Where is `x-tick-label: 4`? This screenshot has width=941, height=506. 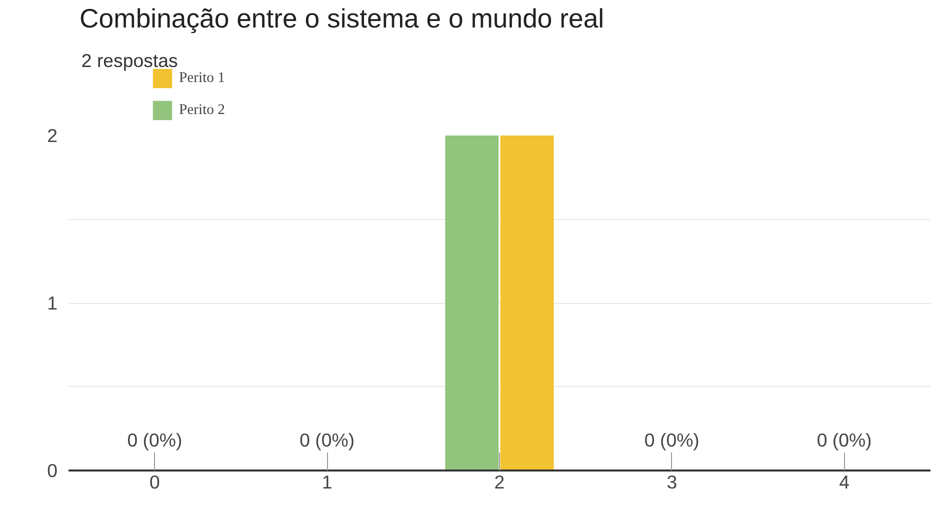 x-tick-label: 4 is located at coordinates (844, 482).